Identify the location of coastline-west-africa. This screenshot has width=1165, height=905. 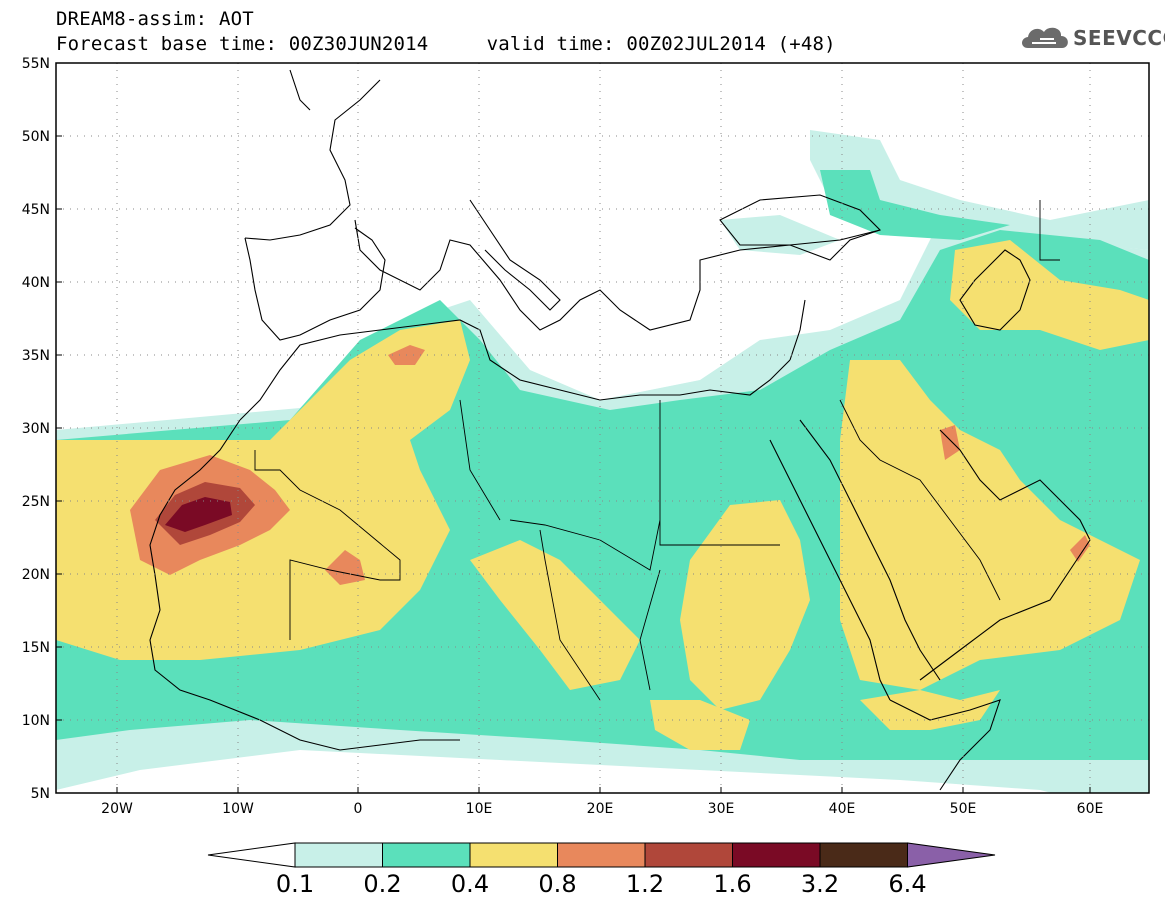
(304, 585).